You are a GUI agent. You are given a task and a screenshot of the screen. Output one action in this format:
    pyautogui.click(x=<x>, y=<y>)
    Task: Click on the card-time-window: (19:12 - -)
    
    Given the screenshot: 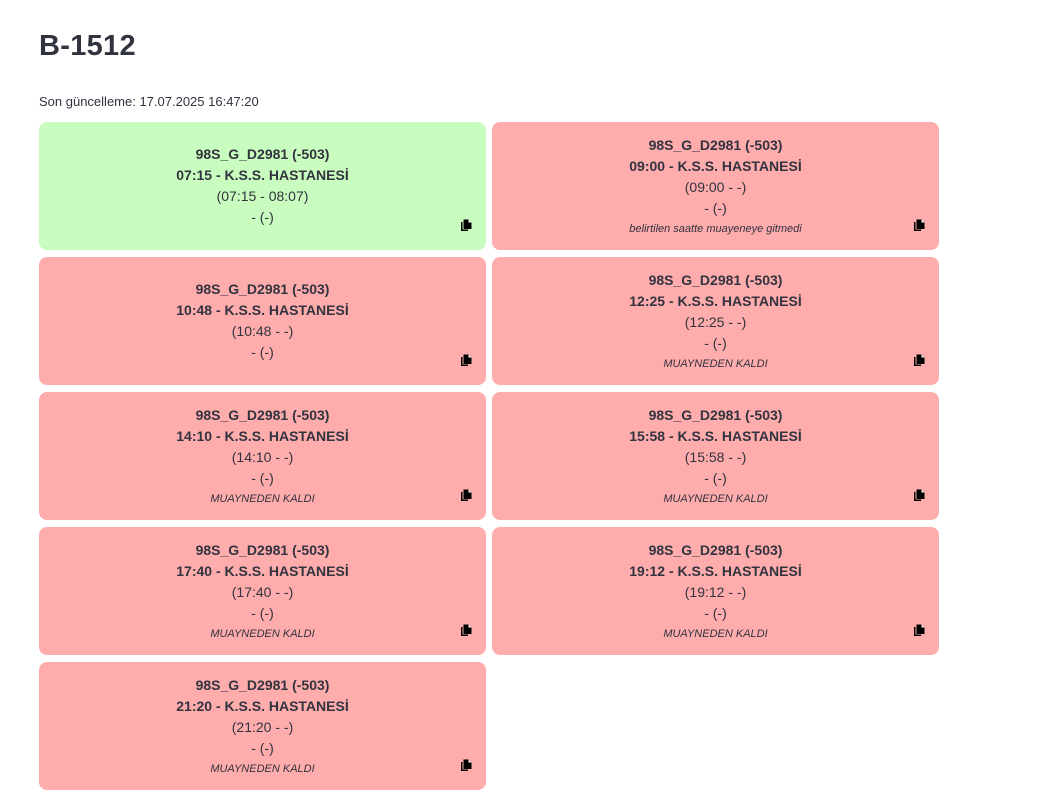 What is the action you would take?
    pyautogui.click(x=715, y=591)
    